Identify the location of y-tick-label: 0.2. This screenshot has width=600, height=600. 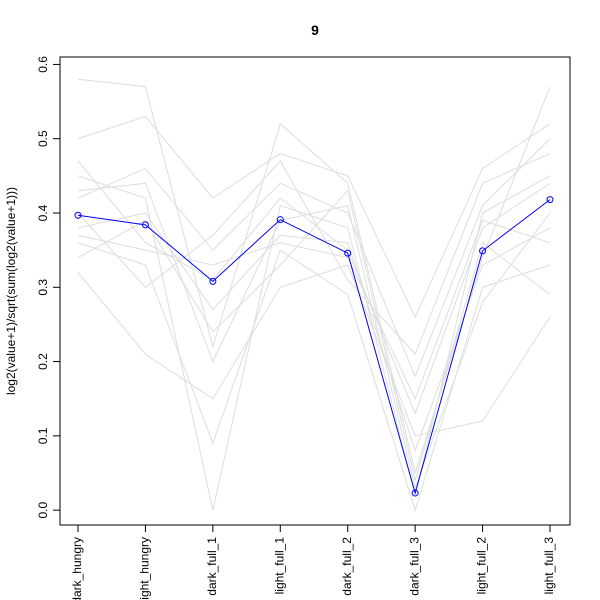
(43, 361).